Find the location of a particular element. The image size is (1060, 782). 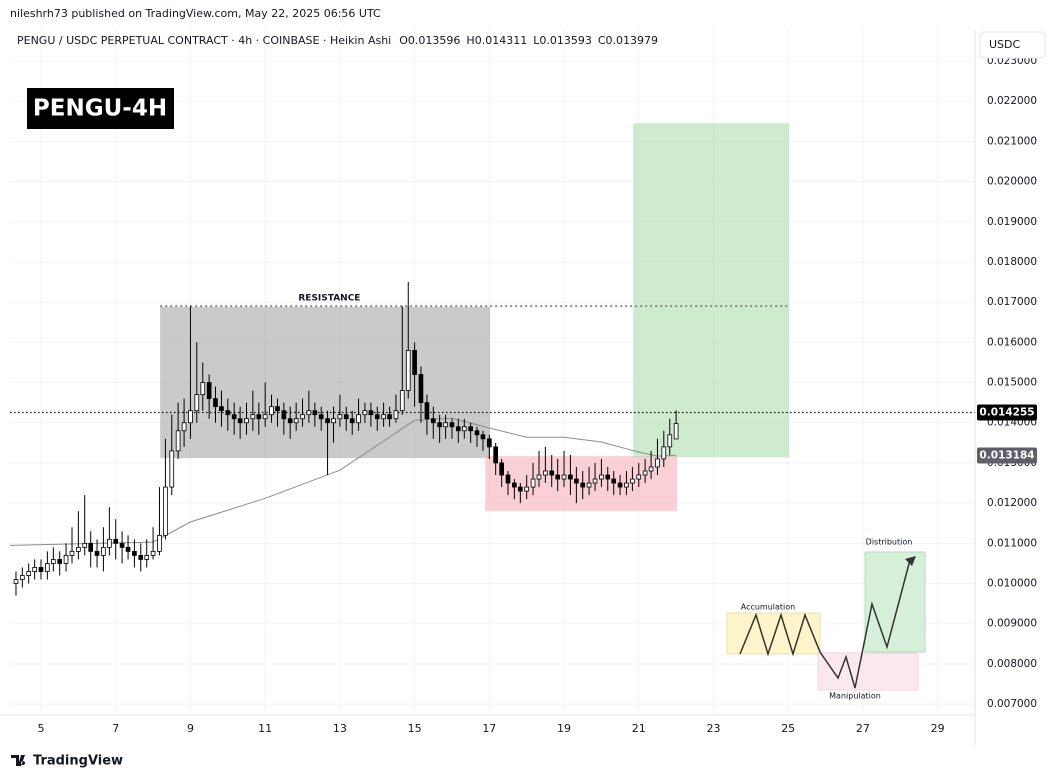

y-tick-label: 0.020000 is located at coordinates (1012, 182).